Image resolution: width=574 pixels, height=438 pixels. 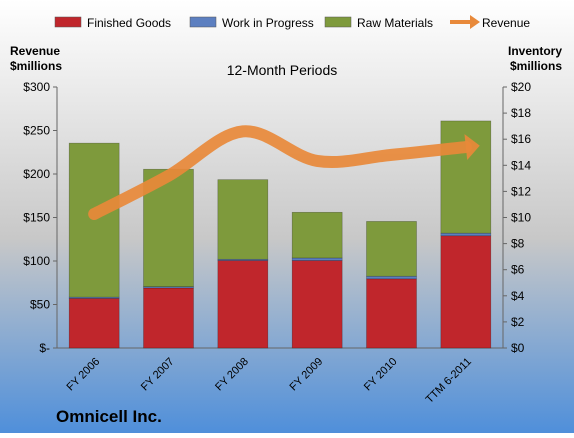 What do you see at coordinates (518, 348) in the screenshot?
I see `right-tick-label: $0` at bounding box center [518, 348].